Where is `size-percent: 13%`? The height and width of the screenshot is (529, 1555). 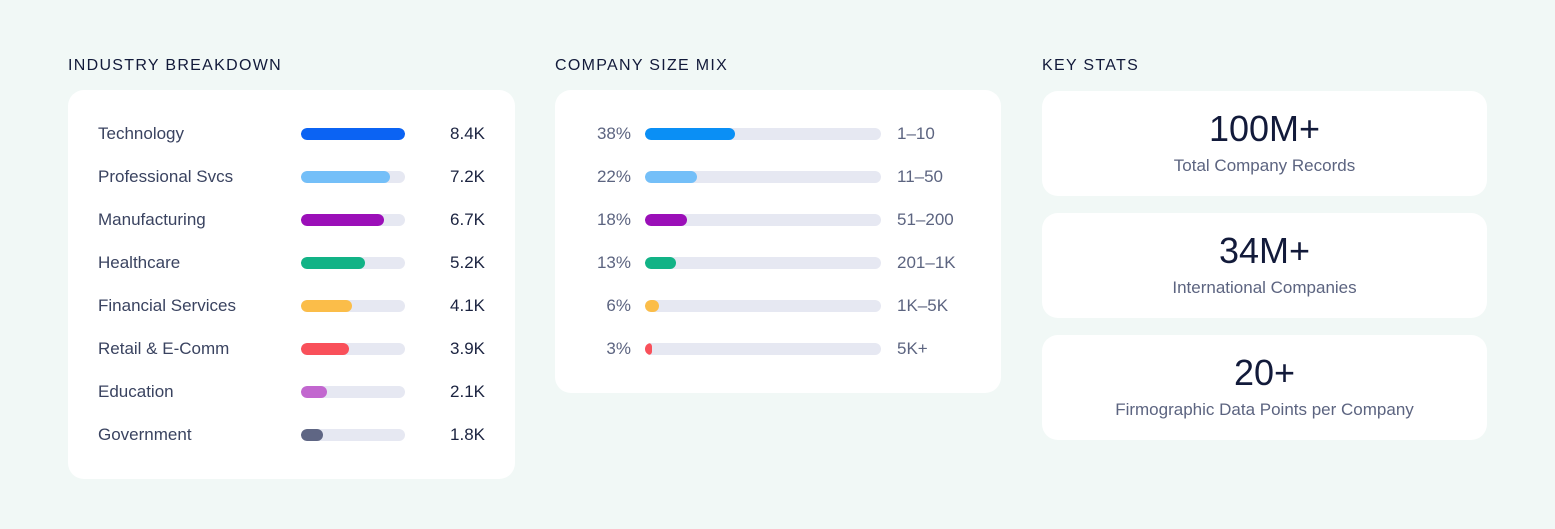 size-percent: 13% is located at coordinates (613, 262).